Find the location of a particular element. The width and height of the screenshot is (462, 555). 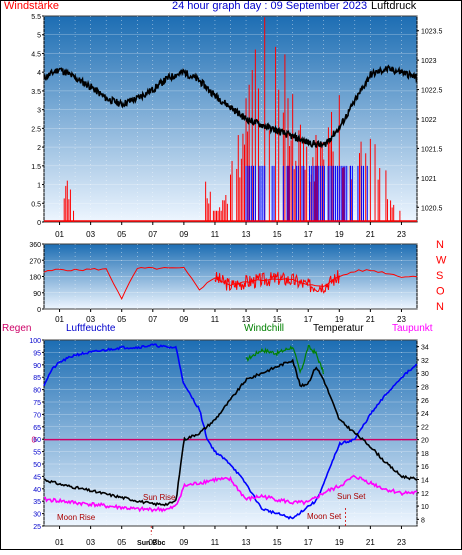

y-tick-label-right: 30 is located at coordinates (425, 374).